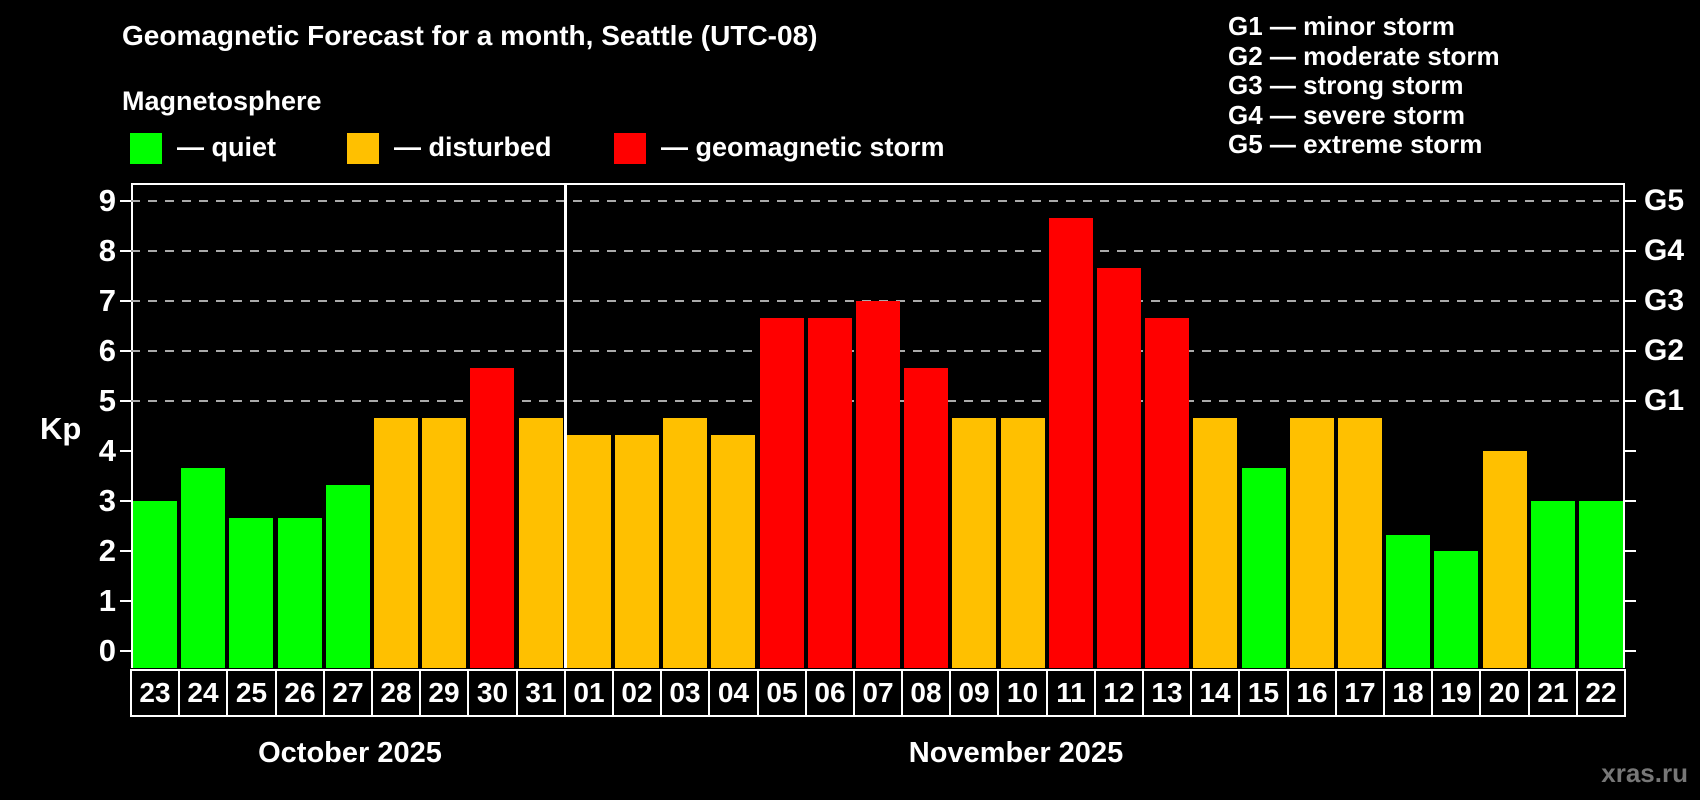  I want to click on day-cell-17: 17, so click(1360, 693).